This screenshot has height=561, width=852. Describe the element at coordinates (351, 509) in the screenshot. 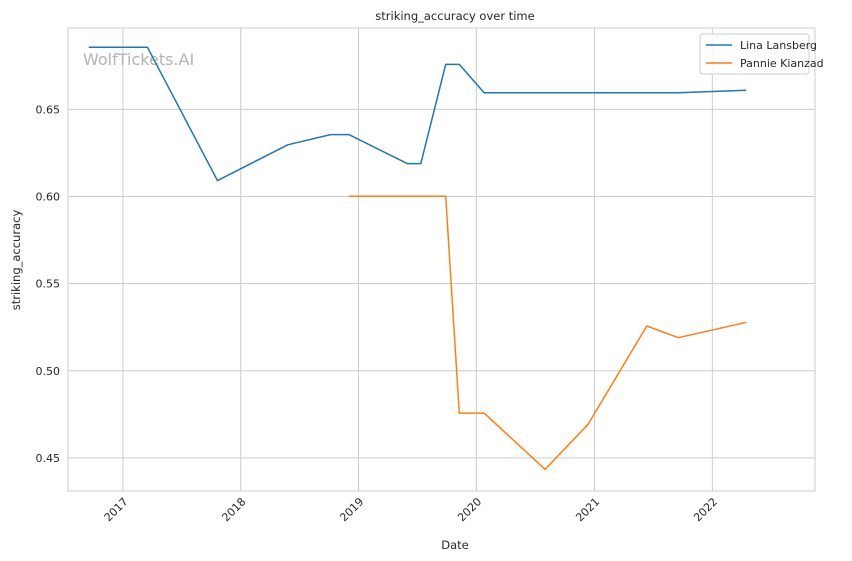

I see `x-tick-label: 2019` at that location.